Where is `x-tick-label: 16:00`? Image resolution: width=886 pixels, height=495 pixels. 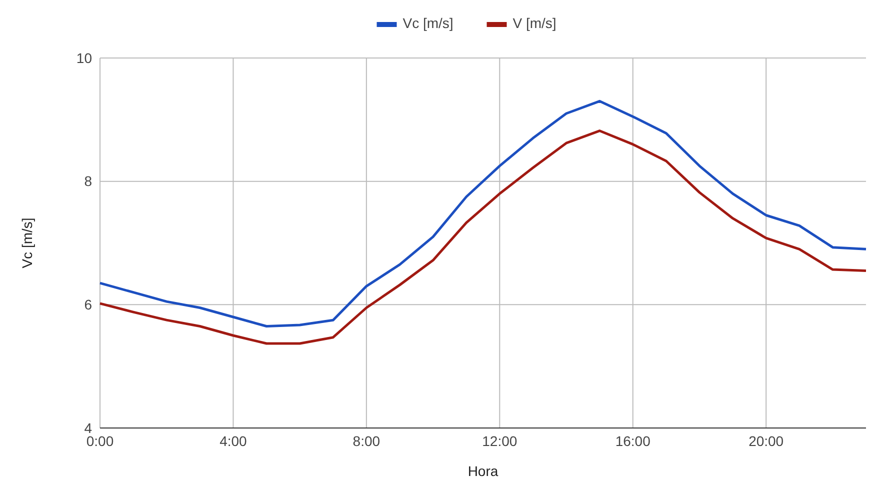
x-tick-label: 16:00 is located at coordinates (633, 441).